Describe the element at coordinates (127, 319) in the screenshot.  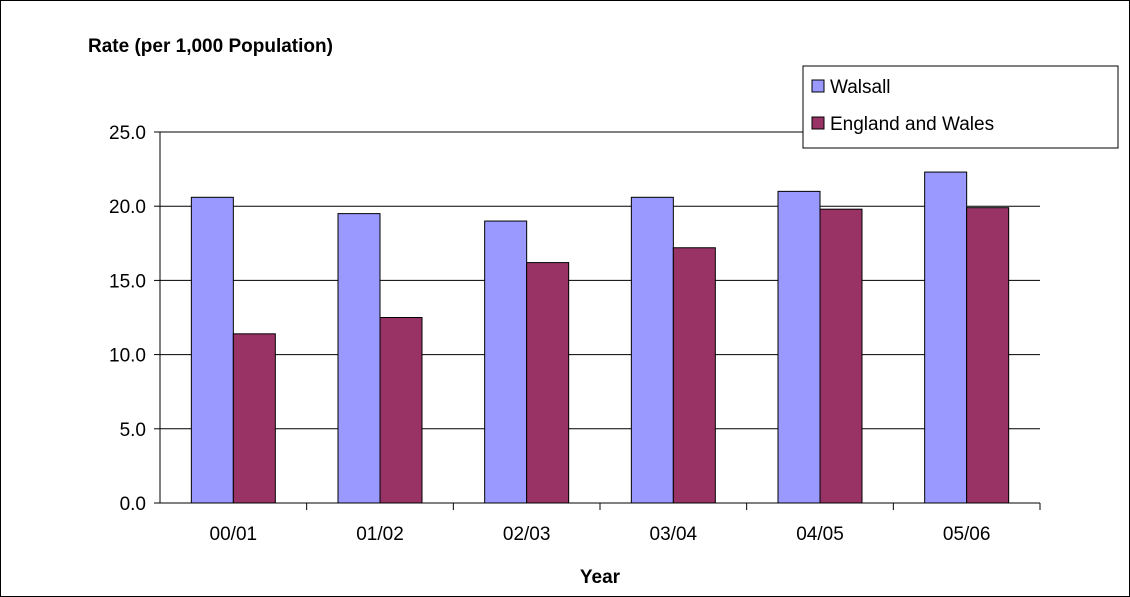
I see `y-tick-labels: 0.0 5.0 10.0 15.0 20.0 25.0` at that location.